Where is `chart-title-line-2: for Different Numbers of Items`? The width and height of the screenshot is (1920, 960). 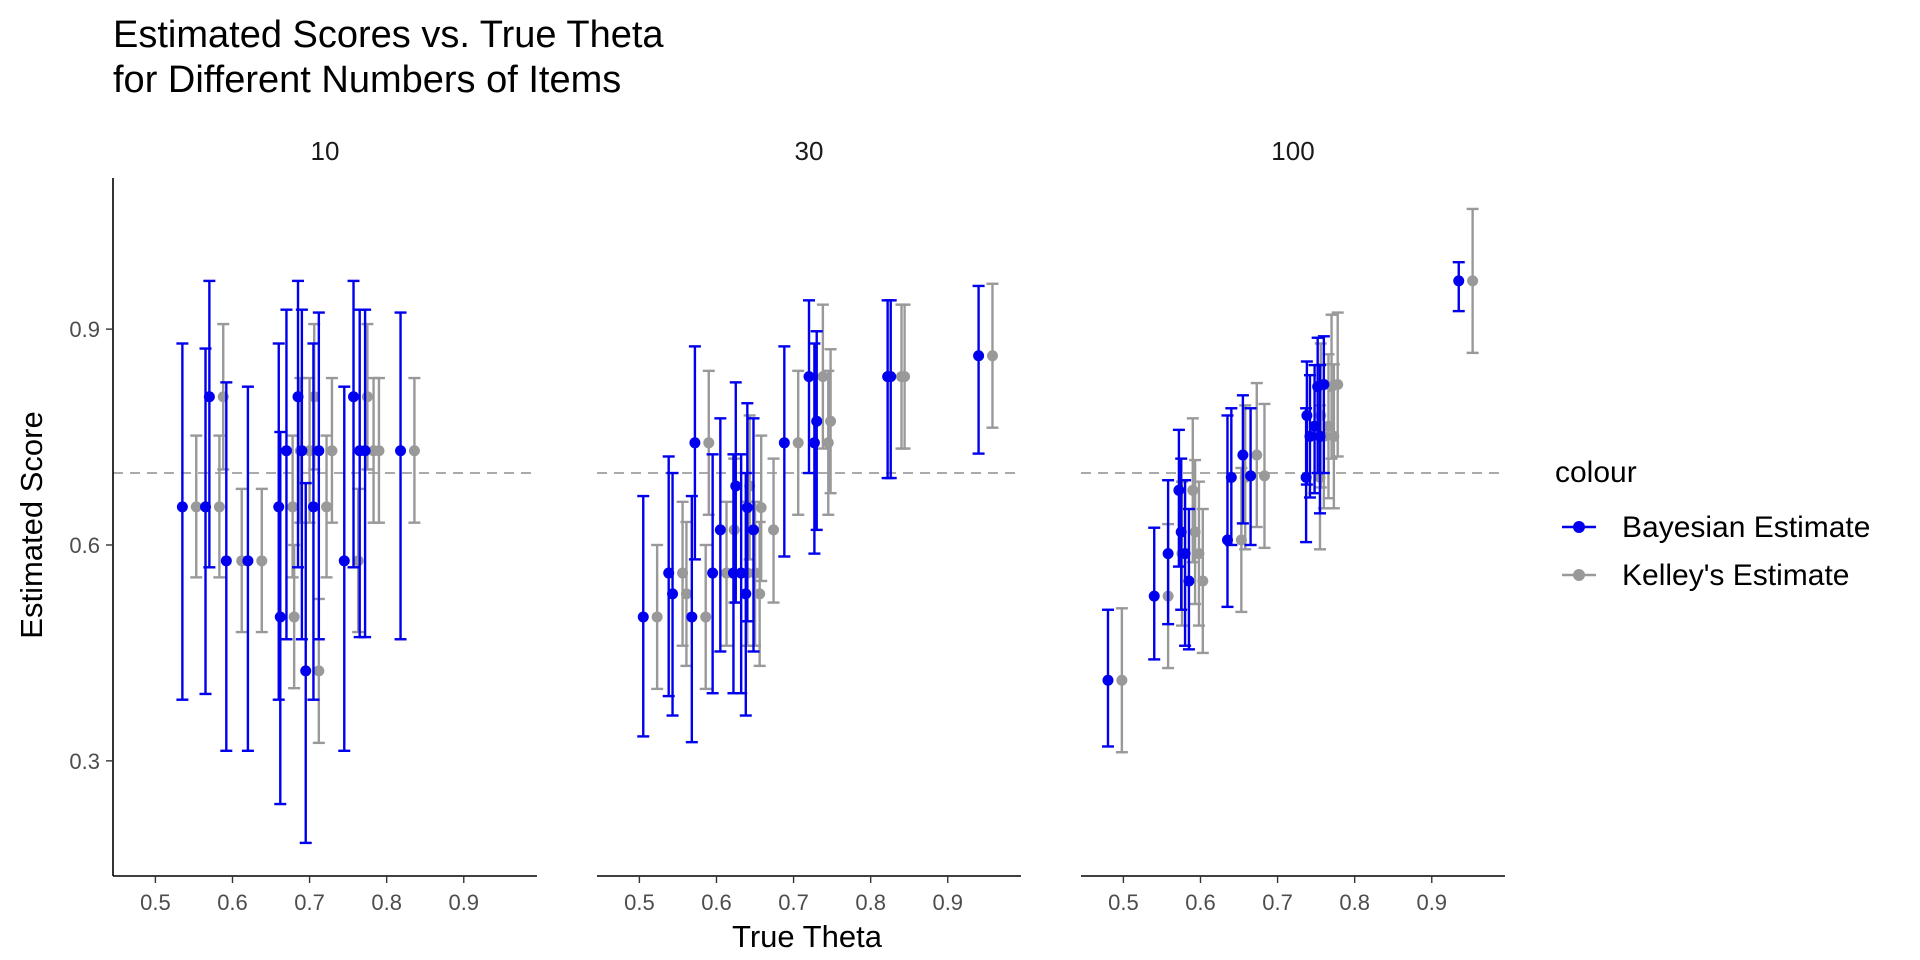 chart-title-line-2: for Different Numbers of Items is located at coordinates (367, 80).